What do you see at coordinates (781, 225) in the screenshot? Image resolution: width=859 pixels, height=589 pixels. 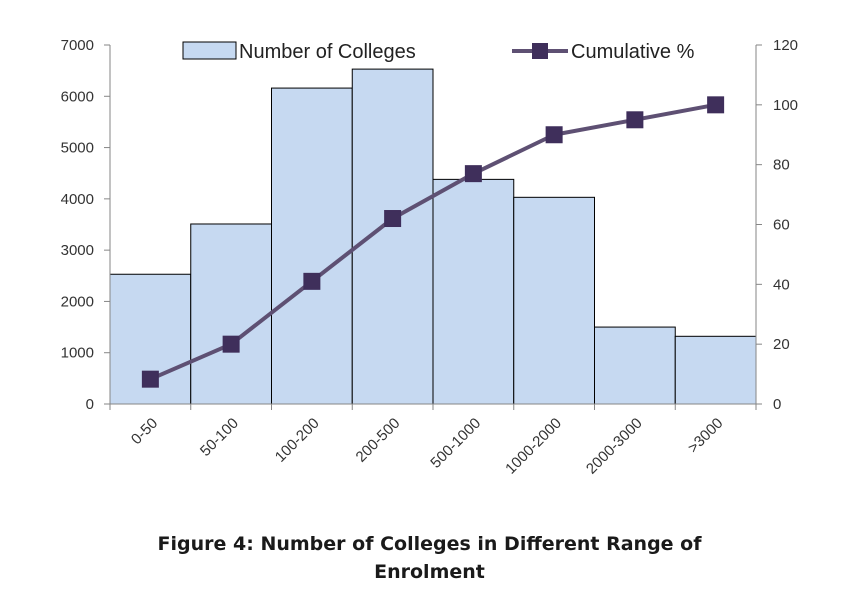 I see `y2-tick-label-60: 60` at bounding box center [781, 225].